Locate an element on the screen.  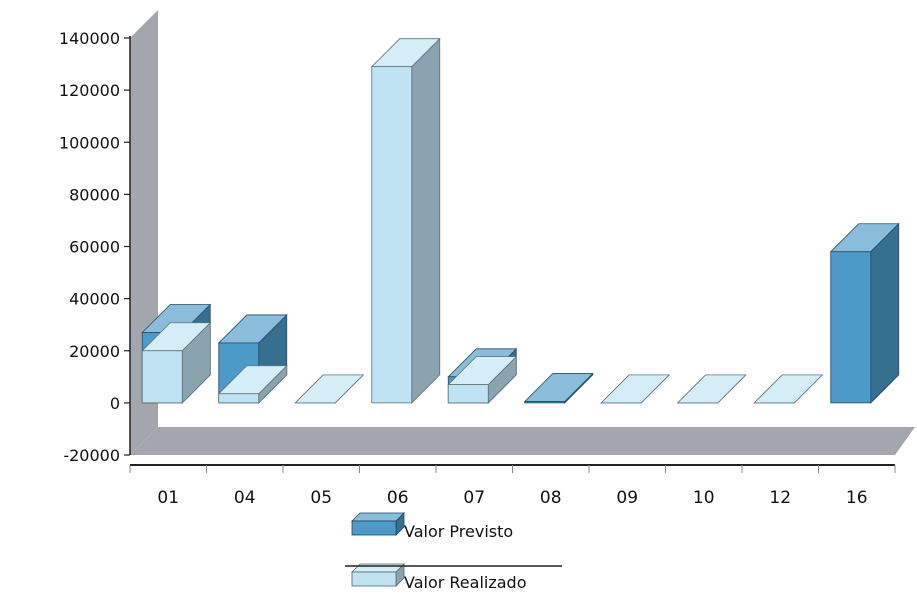
y-tick-label: 120000 is located at coordinates (89, 90).